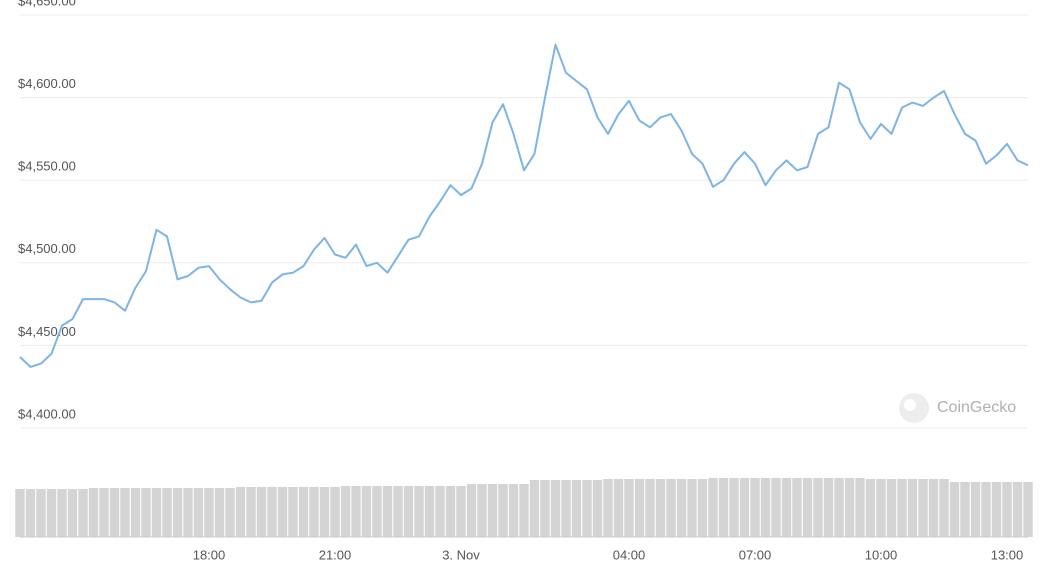 The width and height of the screenshot is (1047, 572). I want to click on x-tick-label: 13:00, so click(1007, 554).